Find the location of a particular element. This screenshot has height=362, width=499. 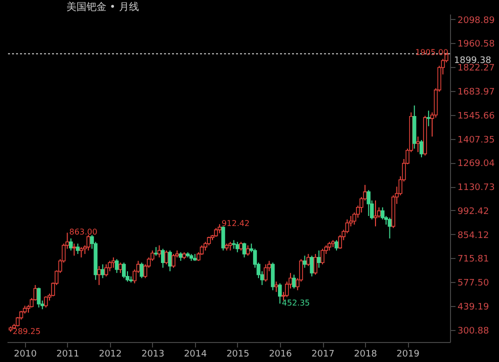

x-tick-label: 2012 is located at coordinates (110, 355).